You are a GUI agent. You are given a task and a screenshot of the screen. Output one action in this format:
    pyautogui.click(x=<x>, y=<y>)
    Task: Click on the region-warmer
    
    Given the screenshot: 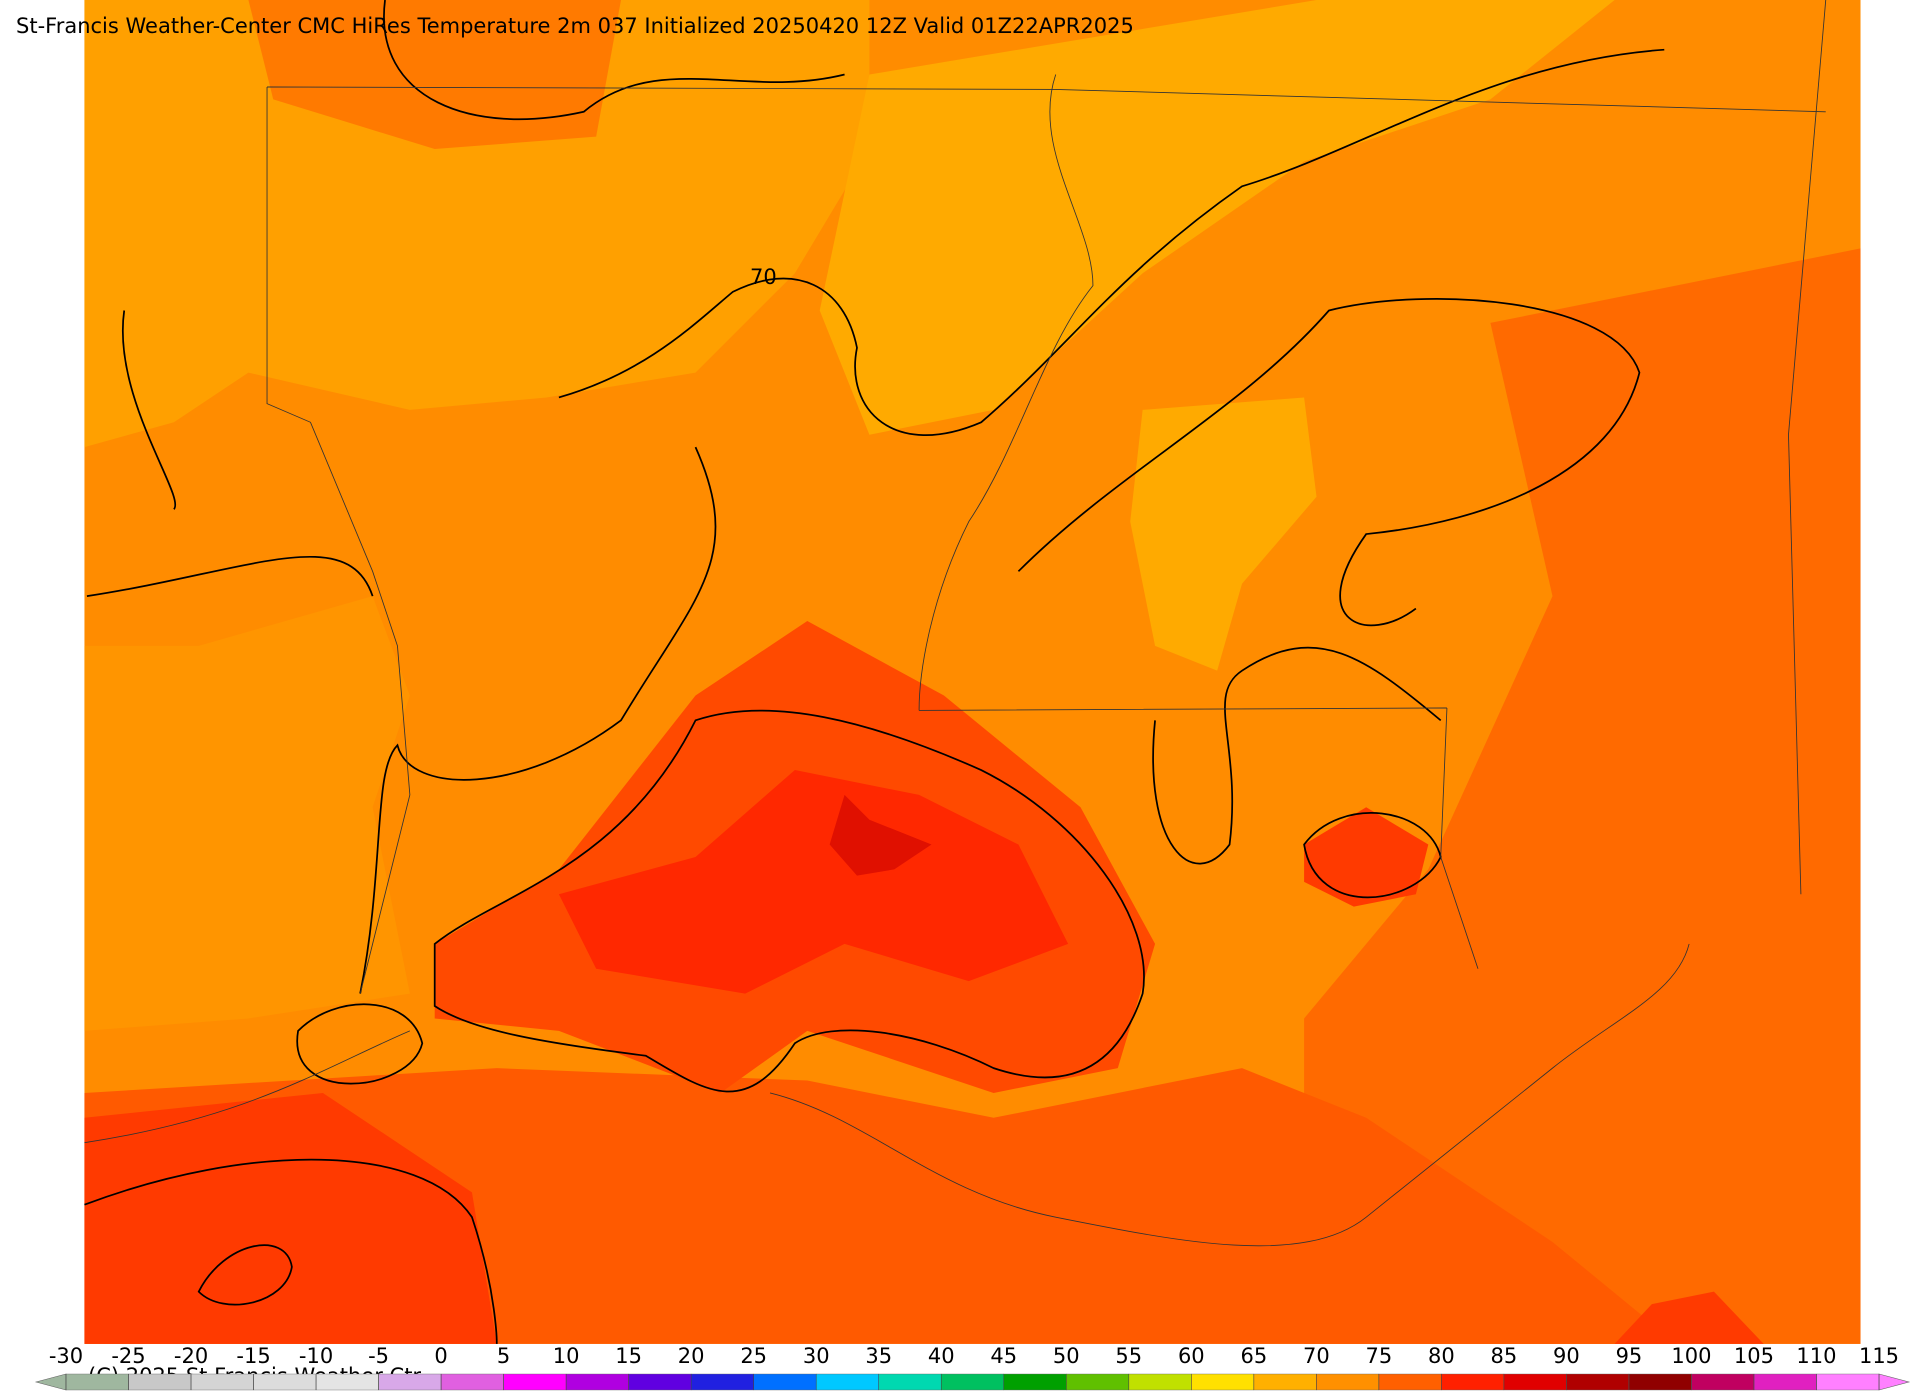 What is the action you would take?
    pyautogui.click(x=434, y=75)
    